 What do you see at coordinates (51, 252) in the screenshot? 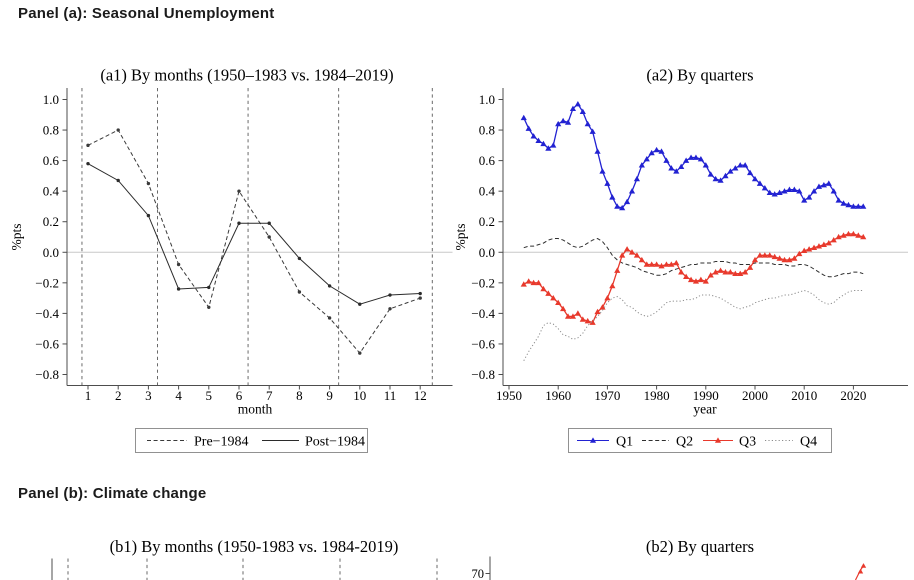
I see `a1-ytick-label: 0.0` at bounding box center [51, 252].